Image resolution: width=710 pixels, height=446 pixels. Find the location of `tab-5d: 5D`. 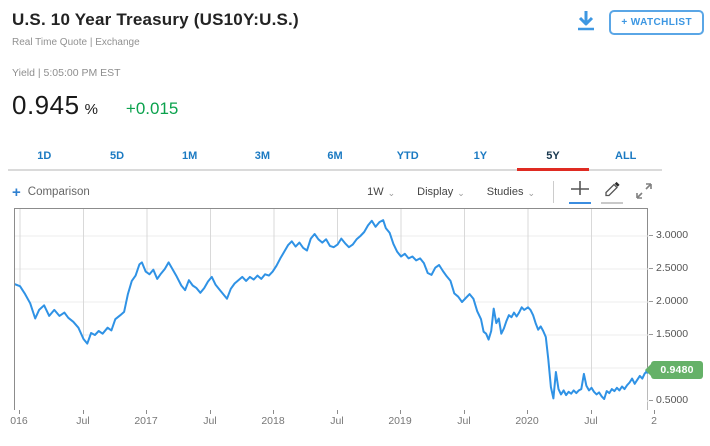

tab-5d: 5D is located at coordinates (117, 156).